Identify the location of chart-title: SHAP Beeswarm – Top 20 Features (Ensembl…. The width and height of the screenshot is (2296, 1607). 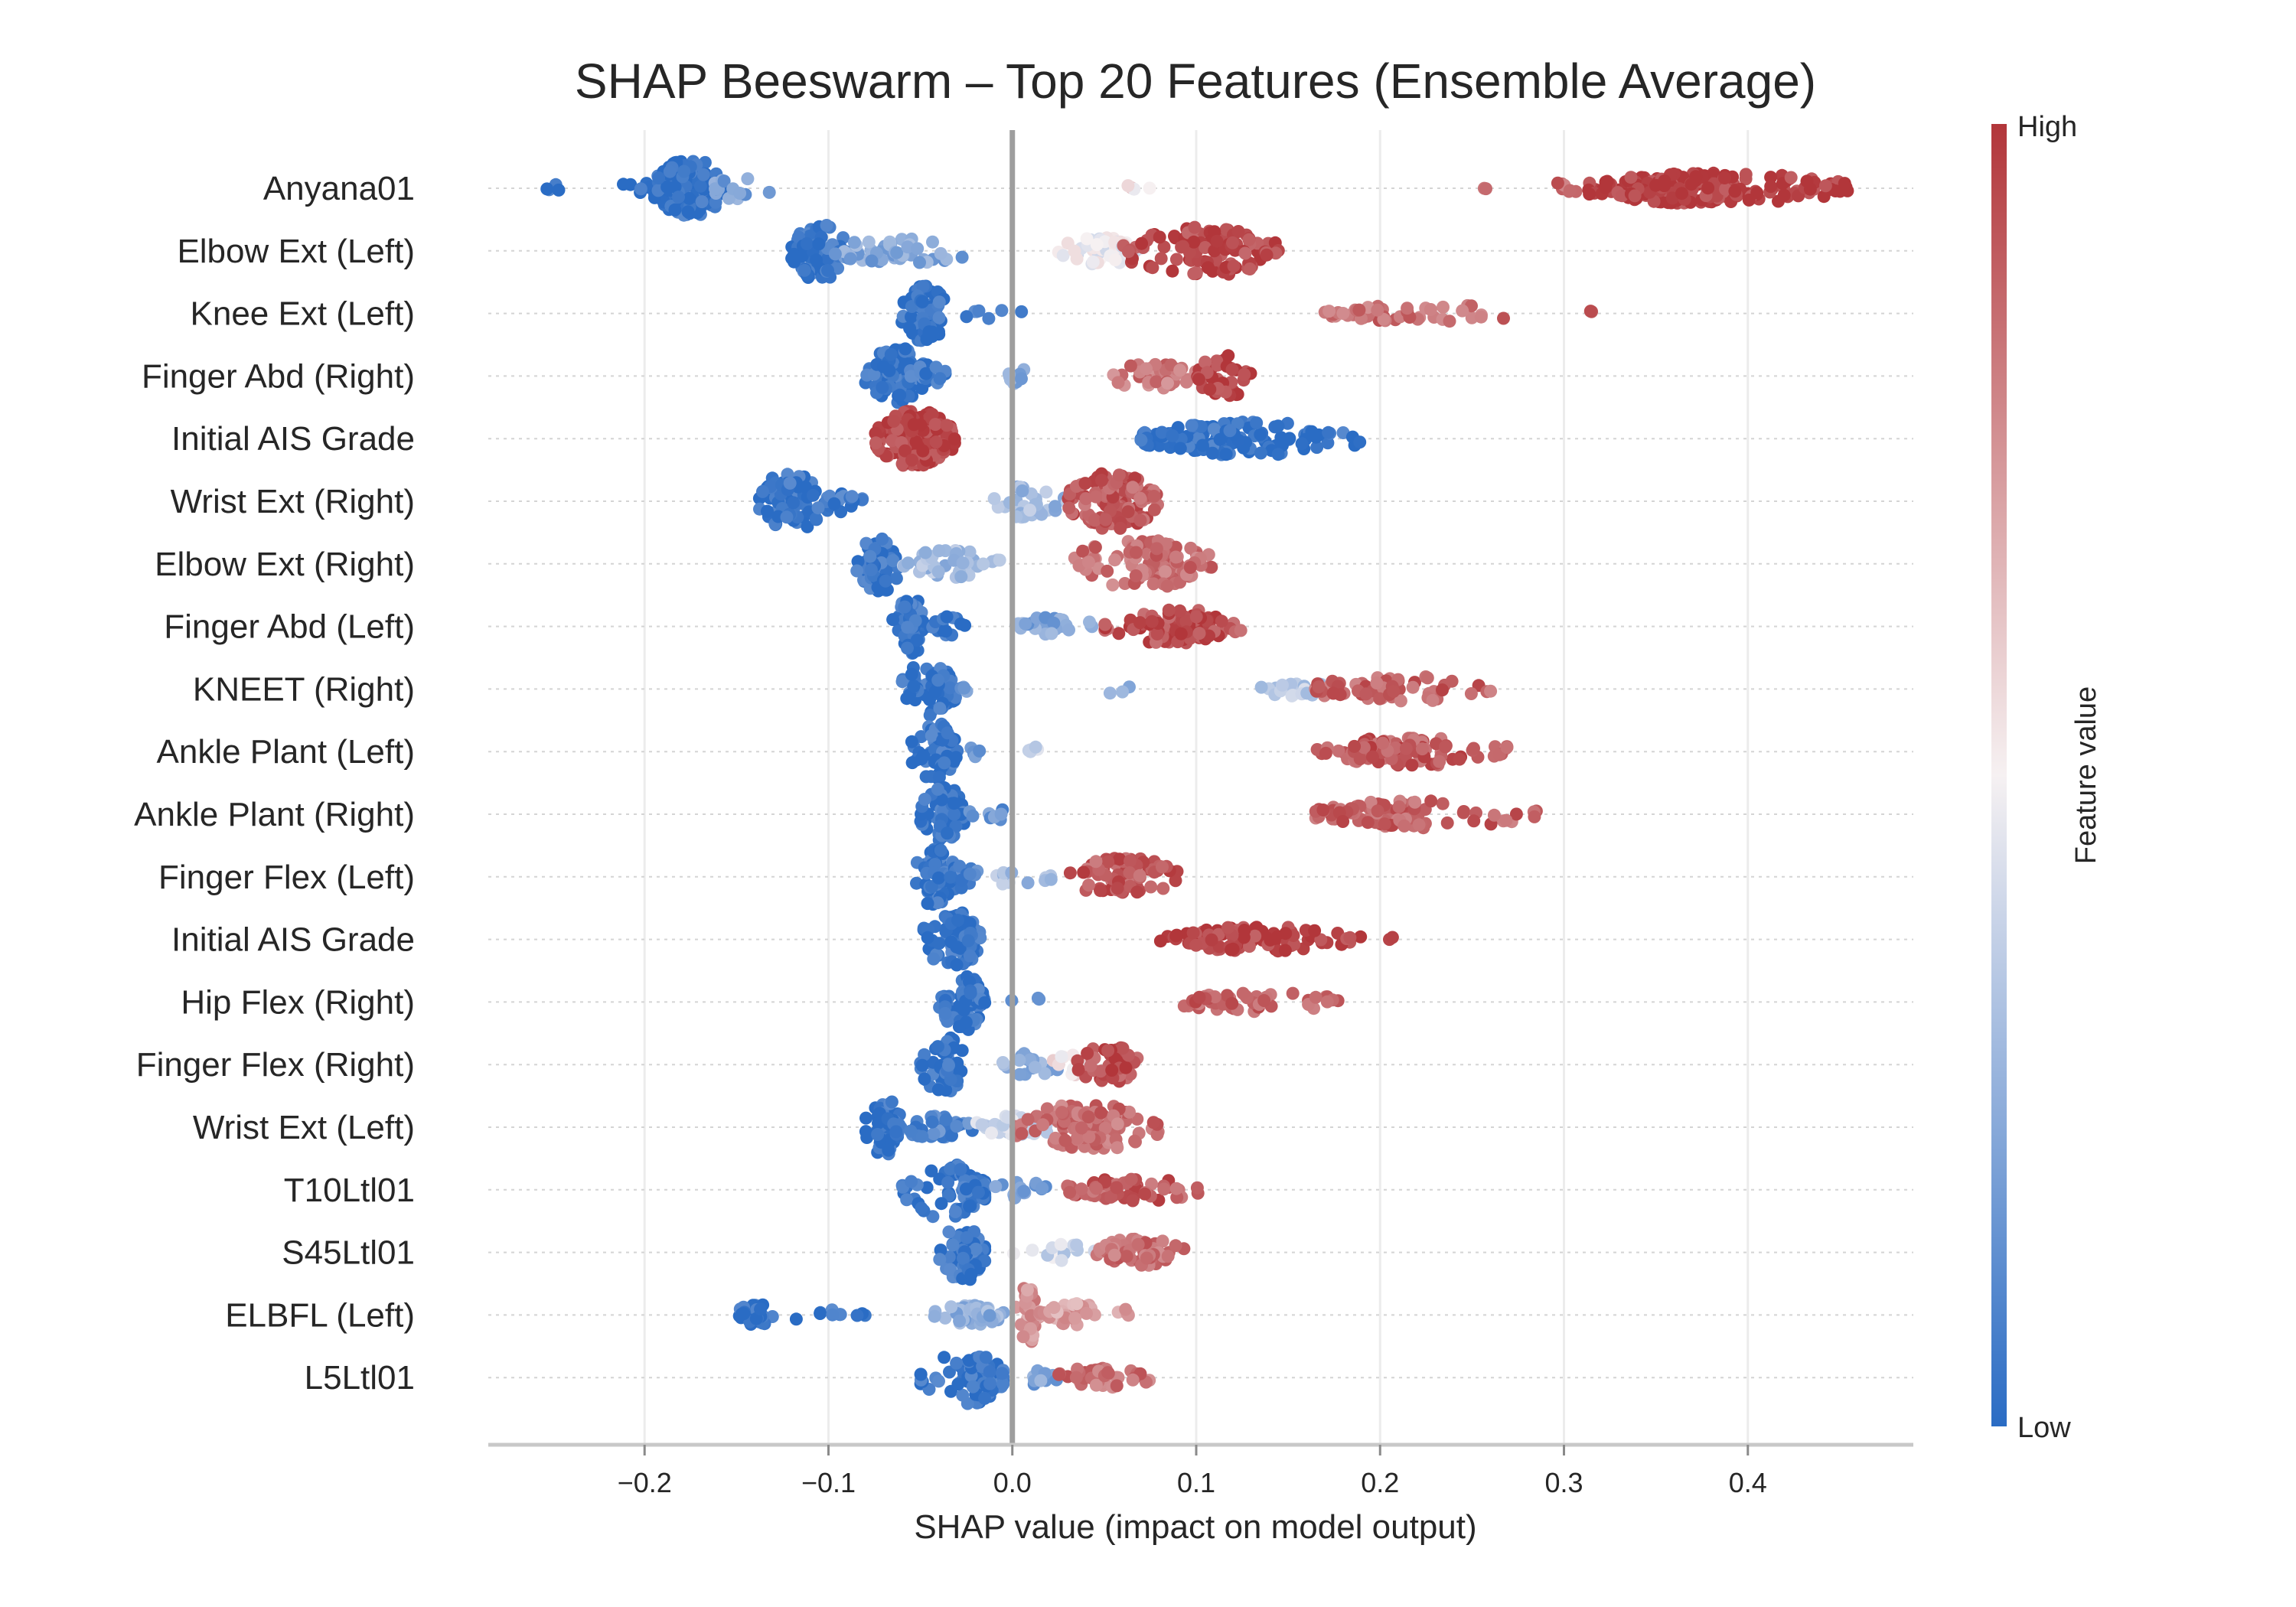
(1195, 81).